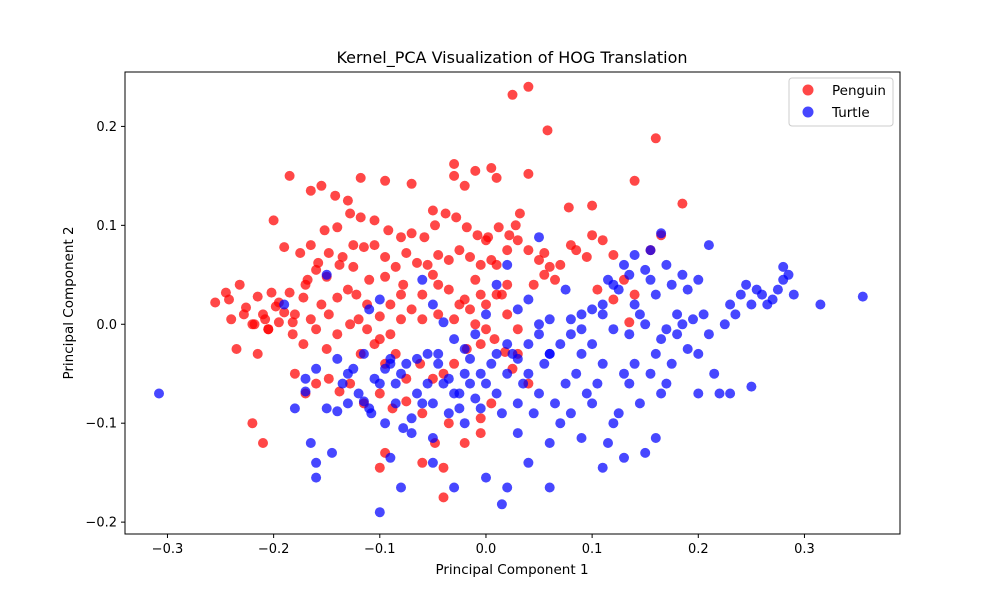  What do you see at coordinates (841, 102) in the screenshot?
I see `legend: Penguin Turtle` at bounding box center [841, 102].